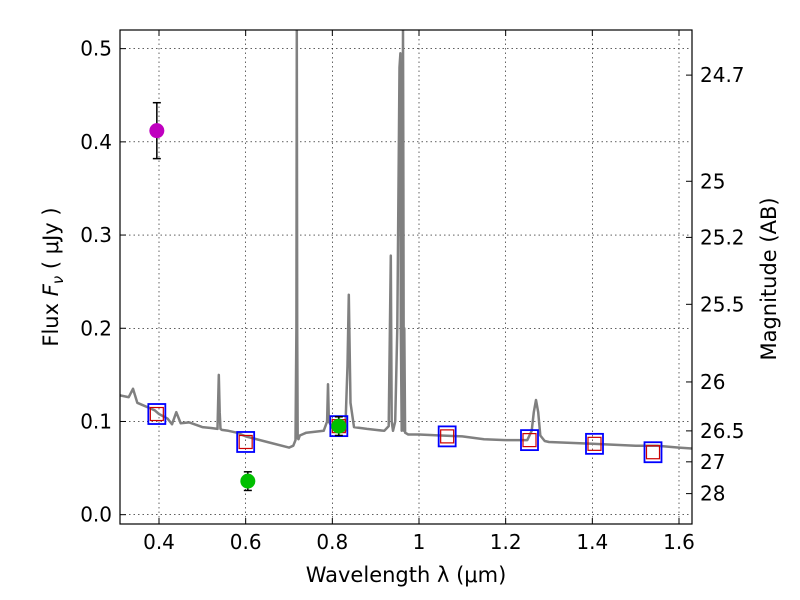 The height and width of the screenshot is (600, 800). Describe the element at coordinates (712, 382) in the screenshot. I see `y2-tick-label: 26` at that location.